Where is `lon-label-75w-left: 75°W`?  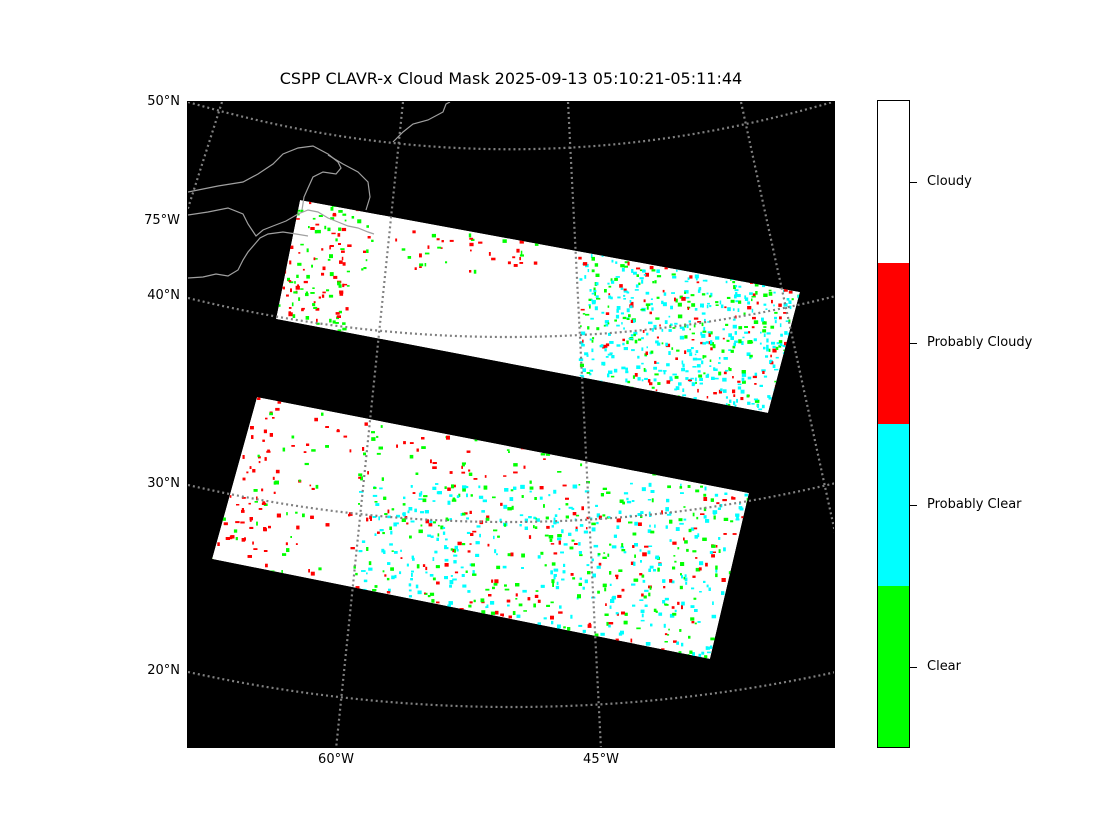
lon-label-75w-left: 75°W is located at coordinates (162, 220).